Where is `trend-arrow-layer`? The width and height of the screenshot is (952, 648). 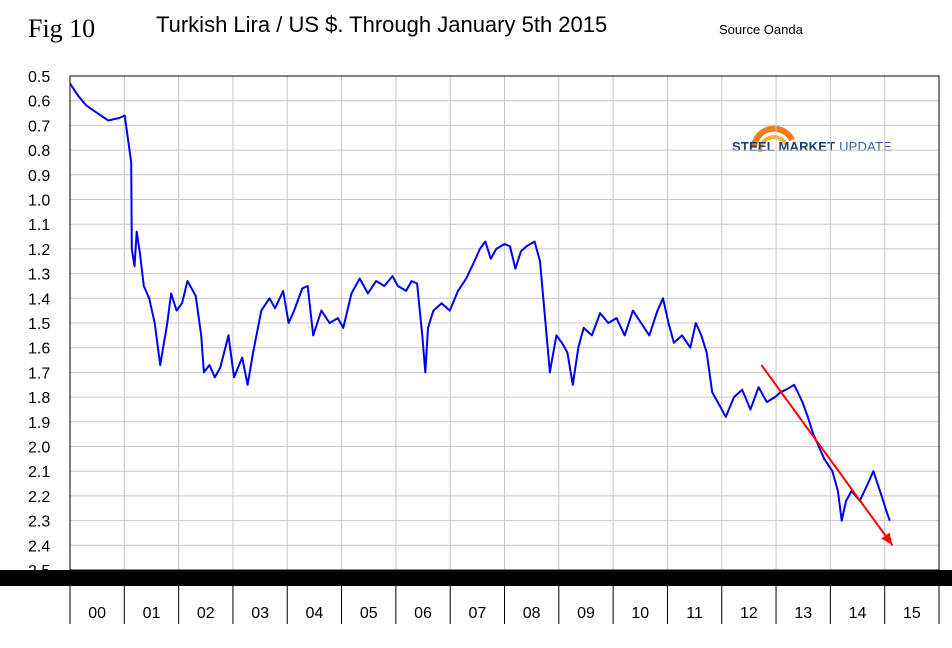 trend-arrow-layer is located at coordinates (827, 455).